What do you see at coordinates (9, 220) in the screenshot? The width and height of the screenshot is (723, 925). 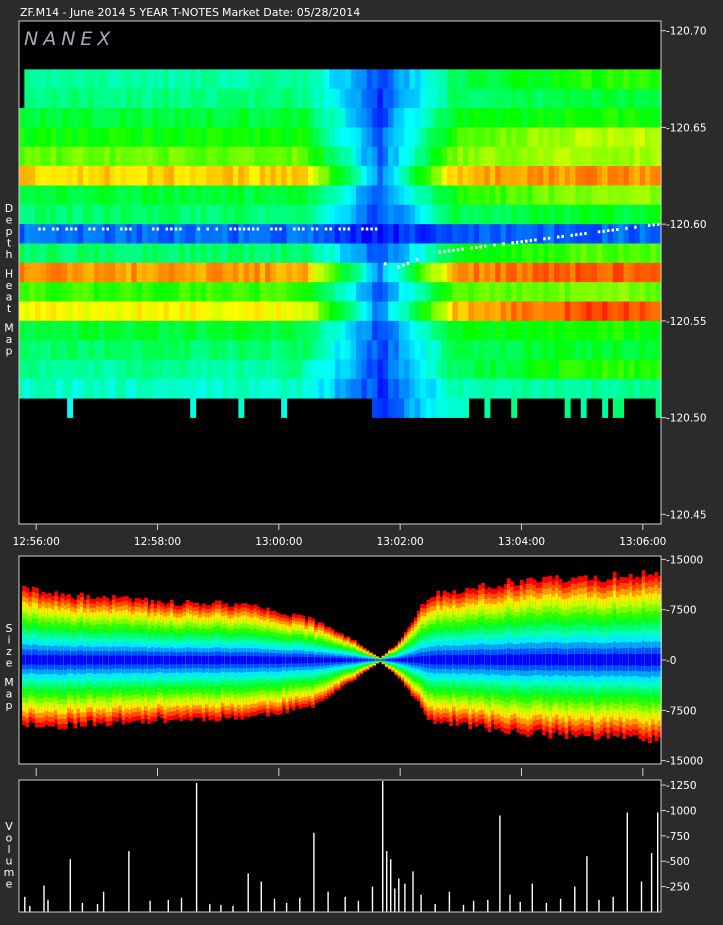 I see `y-title-letter: e` at bounding box center [9, 220].